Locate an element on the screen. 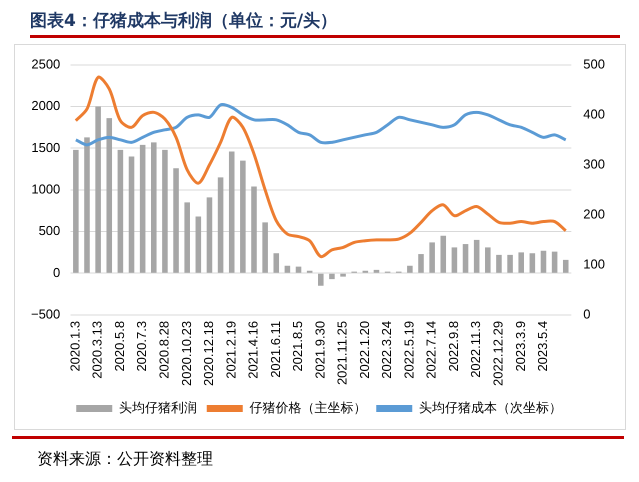 This screenshot has width=639, height=482. x-tick-label: 2020.5.8 is located at coordinates (119, 346).